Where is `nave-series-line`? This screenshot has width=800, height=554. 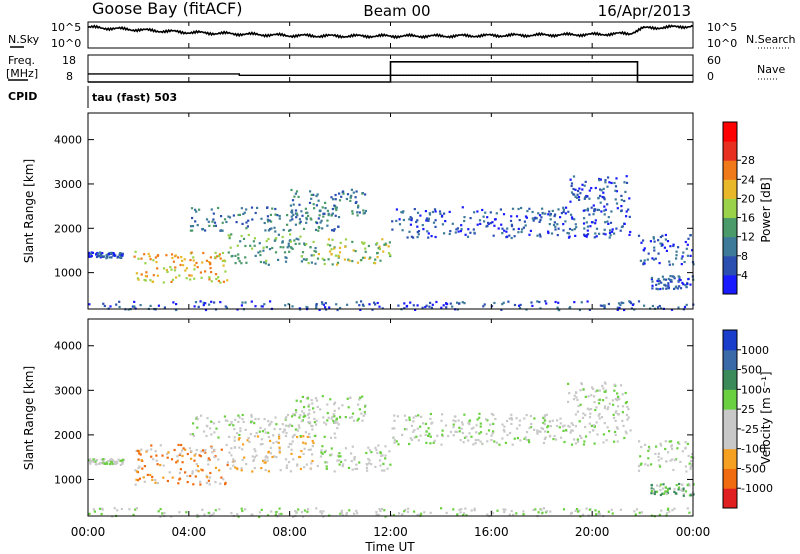 nave-series-line is located at coordinates (390, 72).